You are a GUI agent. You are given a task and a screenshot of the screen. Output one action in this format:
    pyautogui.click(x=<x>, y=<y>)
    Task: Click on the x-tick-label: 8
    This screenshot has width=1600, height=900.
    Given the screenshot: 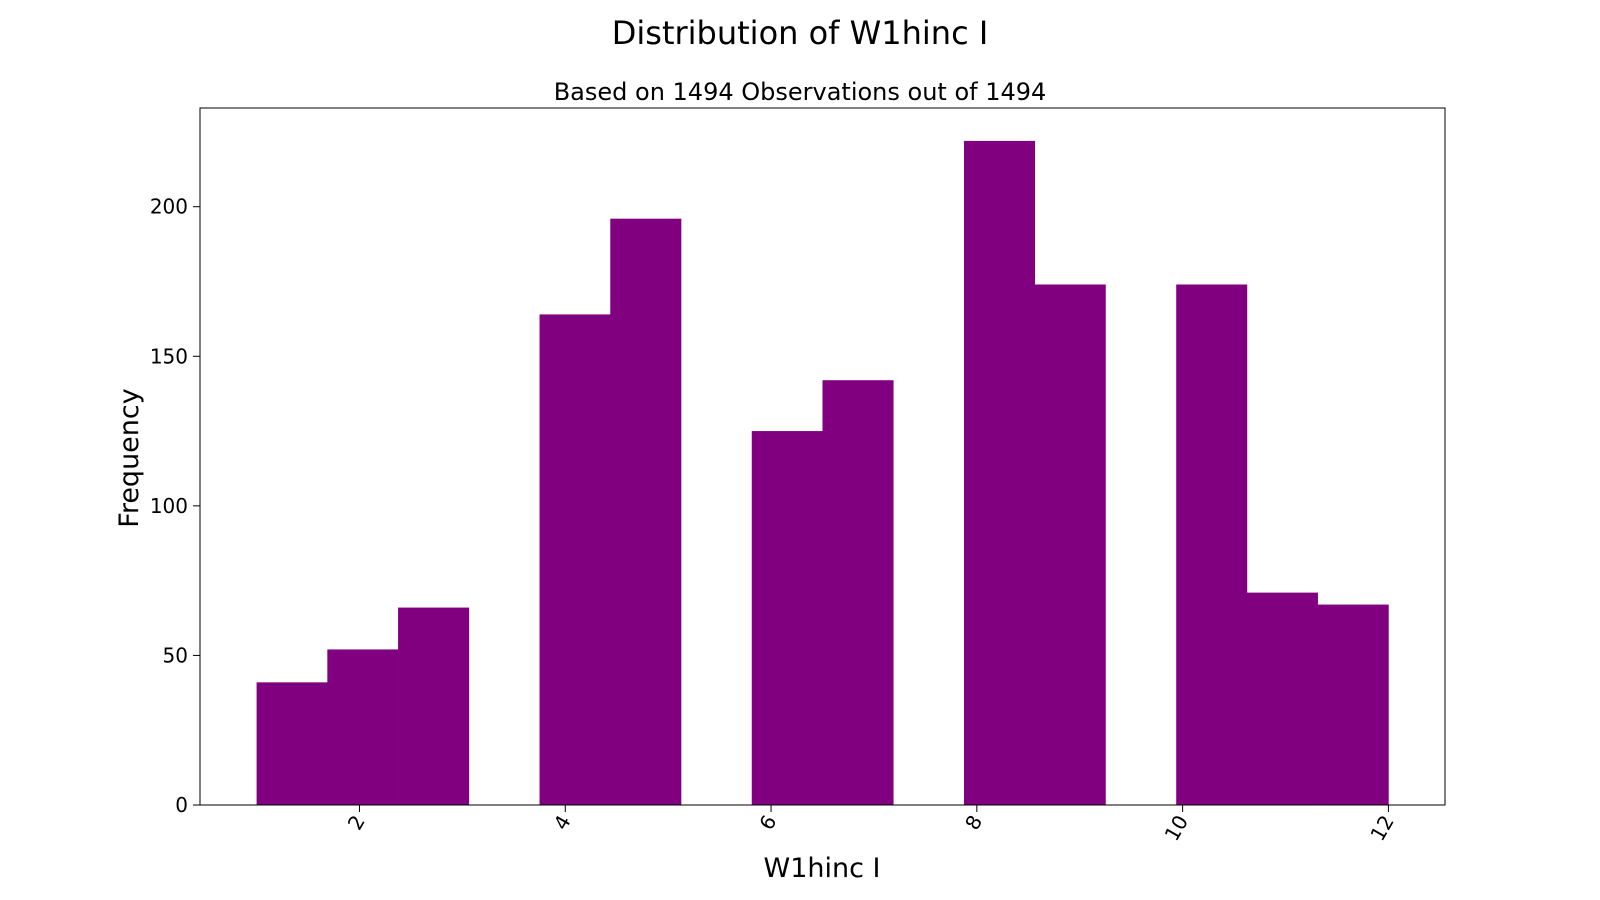 What is the action you would take?
    pyautogui.click(x=973, y=822)
    